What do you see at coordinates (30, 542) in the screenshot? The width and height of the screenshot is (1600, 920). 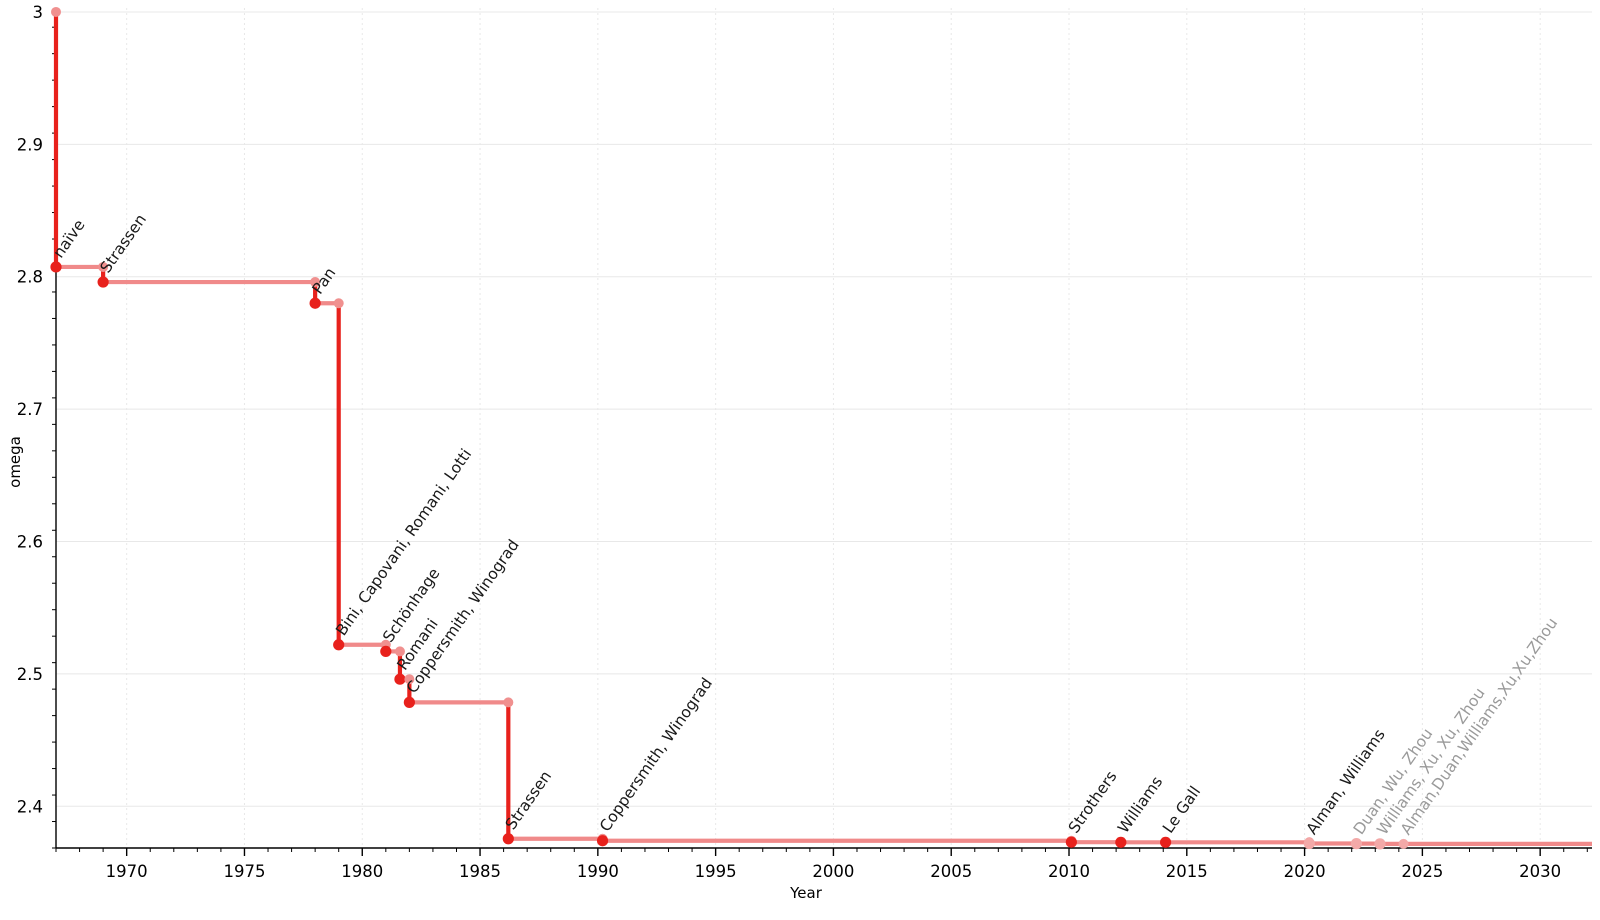 I see `y-tick-label: 2.6` at bounding box center [30, 542].